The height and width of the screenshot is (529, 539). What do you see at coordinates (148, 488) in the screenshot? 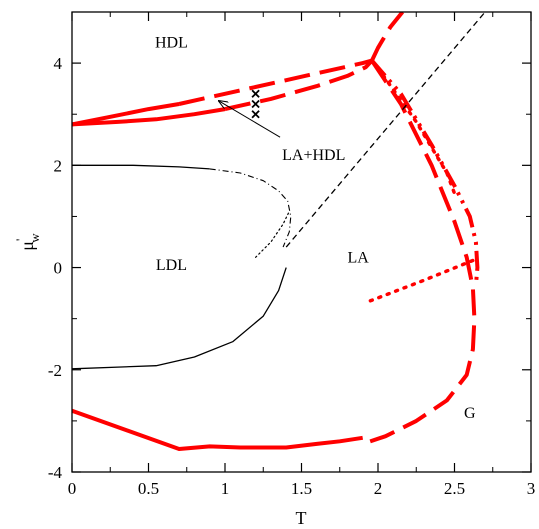
I see `x-tick-label: 0.5` at bounding box center [148, 488].